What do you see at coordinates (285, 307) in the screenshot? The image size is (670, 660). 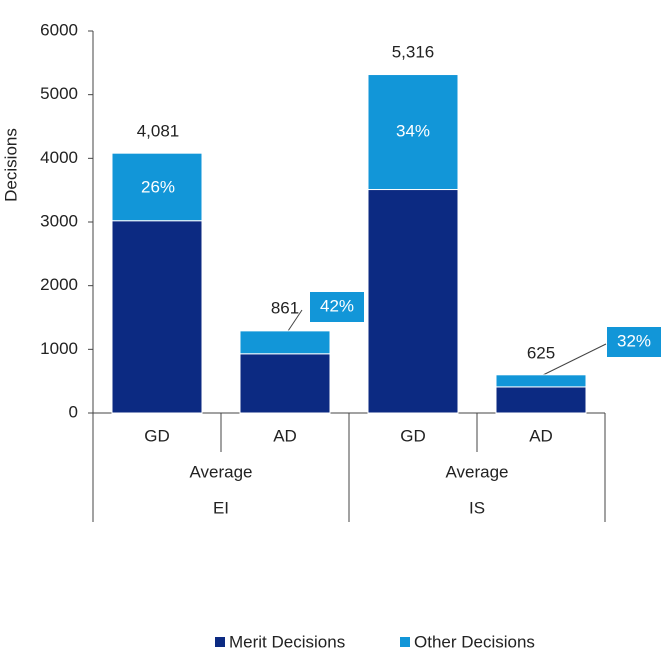 I see `annotation: 861` at bounding box center [285, 307].